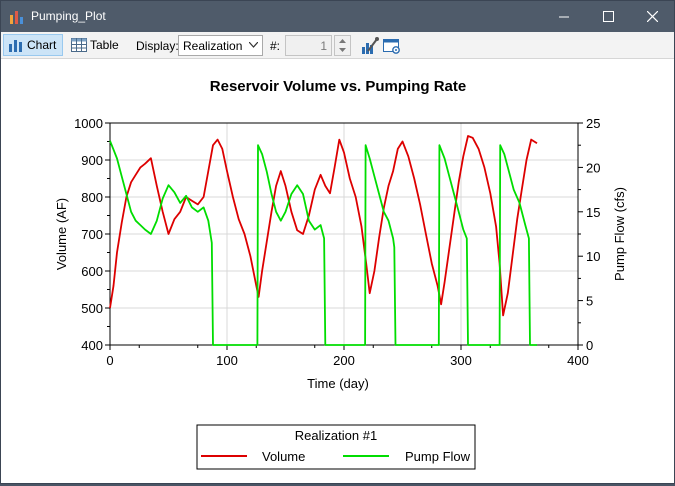 Image resolution: width=675 pixels, height=486 pixels. Describe the element at coordinates (253, 45) in the screenshot. I see `chevron-down-icon` at that location.